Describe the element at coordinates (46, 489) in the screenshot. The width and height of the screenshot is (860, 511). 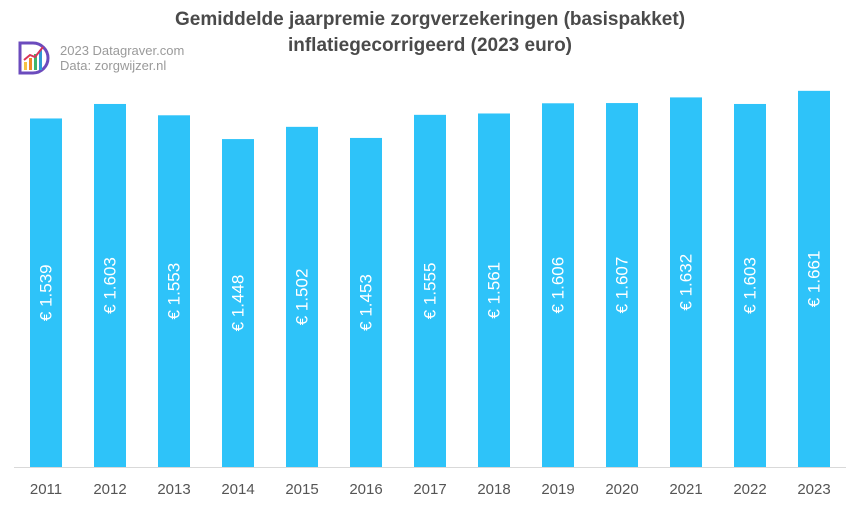
I see `x-tick-label-2011: 2011` at that location.